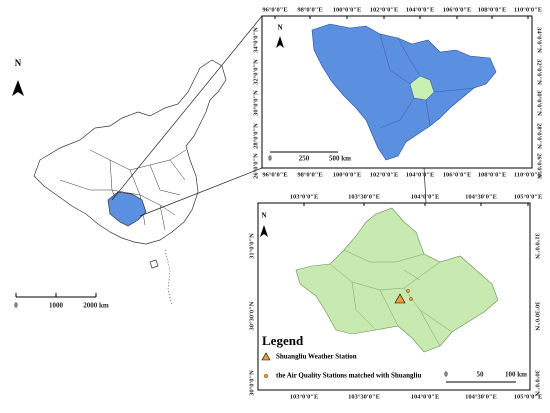 The image size is (550, 413). What do you see at coordinates (316, 357) in the screenshot?
I see `legend-label: Shuangliu Weather Station` at bounding box center [316, 357].